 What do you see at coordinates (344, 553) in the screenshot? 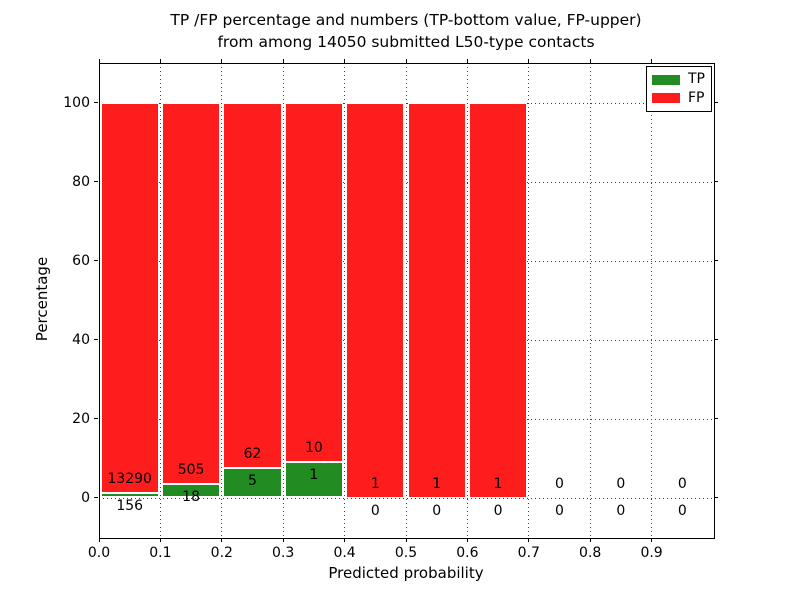
I see `x-tick-label: 0.4` at bounding box center [344, 553].